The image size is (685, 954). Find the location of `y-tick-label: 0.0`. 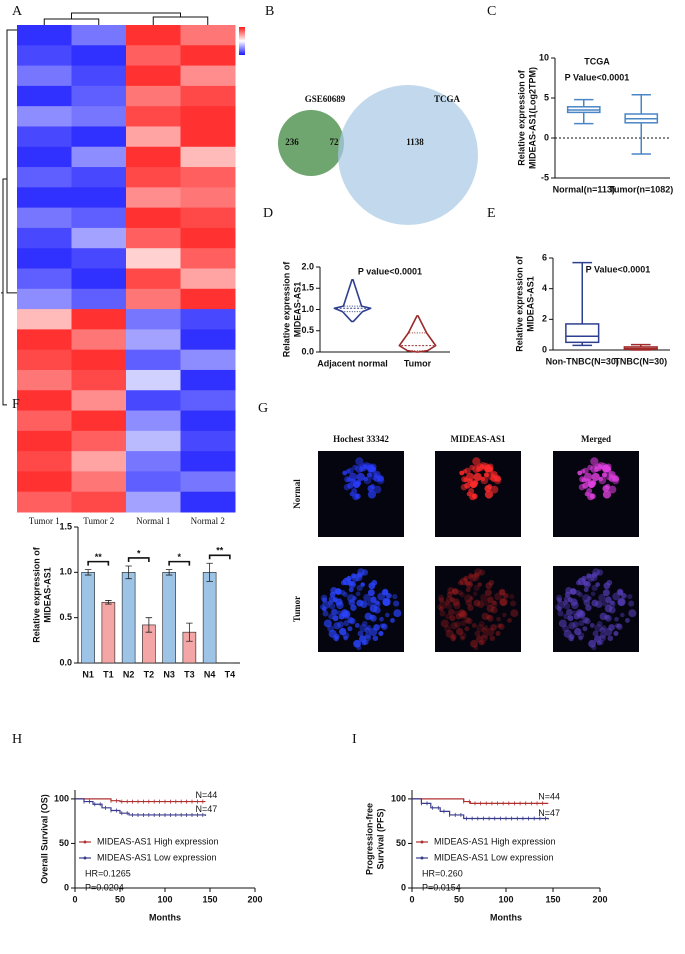

y-tick-label: 0.0 is located at coordinates (65, 662).